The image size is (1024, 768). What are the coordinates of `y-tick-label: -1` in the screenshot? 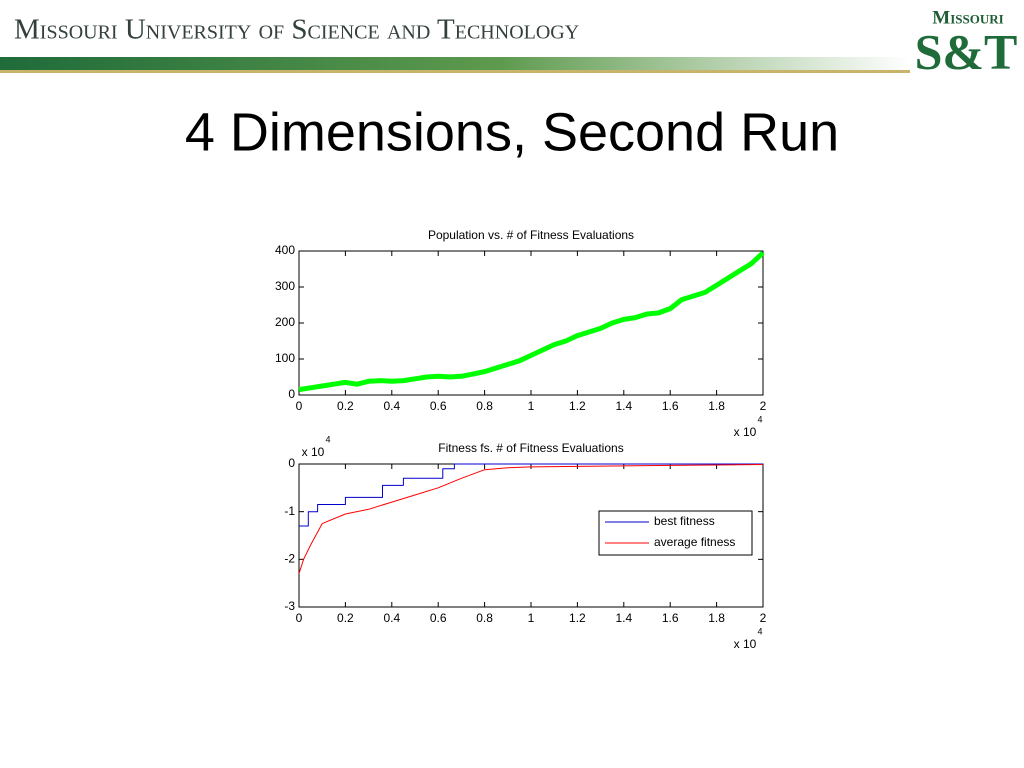 It's located at (289, 511).